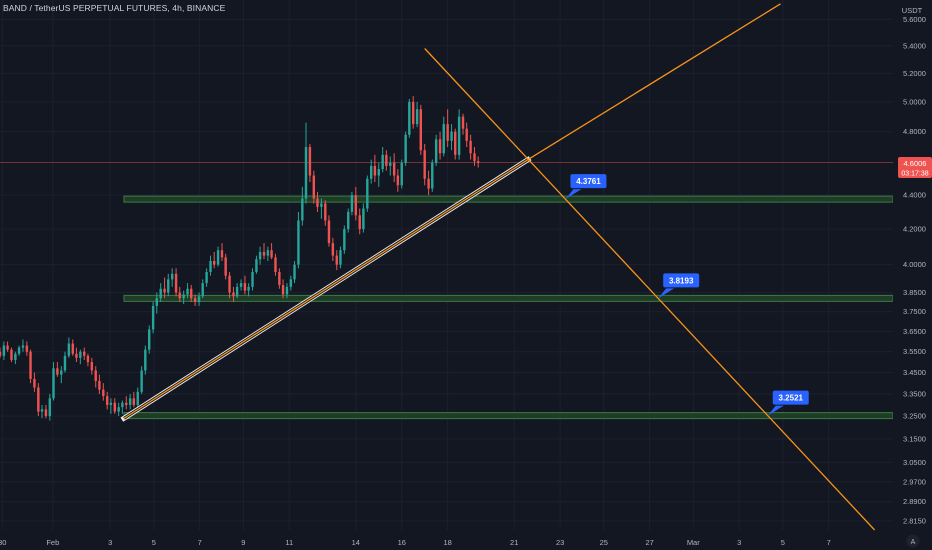 The image size is (932, 550). I want to click on auto-scale-button: A, so click(913, 541).